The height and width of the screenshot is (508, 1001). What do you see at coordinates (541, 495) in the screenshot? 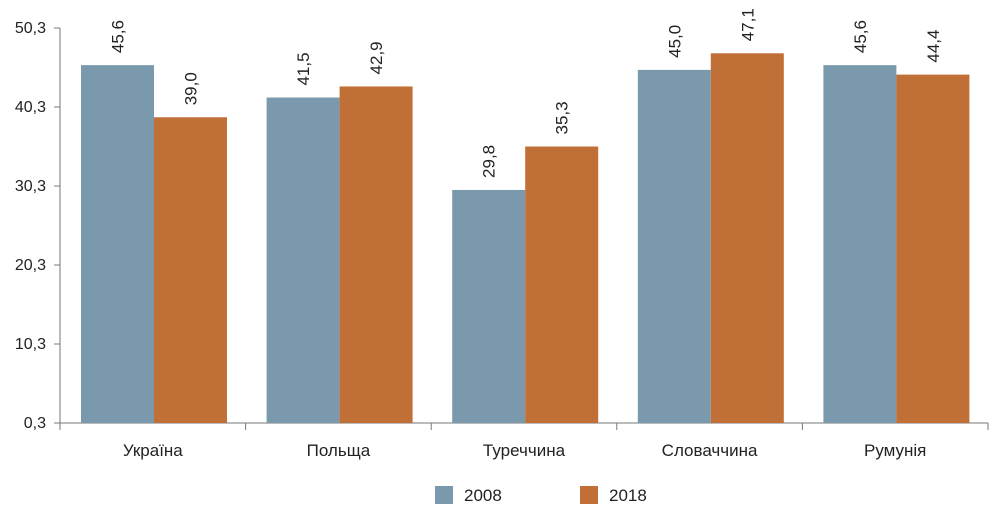
I see `legend: 2008 2018` at bounding box center [541, 495].